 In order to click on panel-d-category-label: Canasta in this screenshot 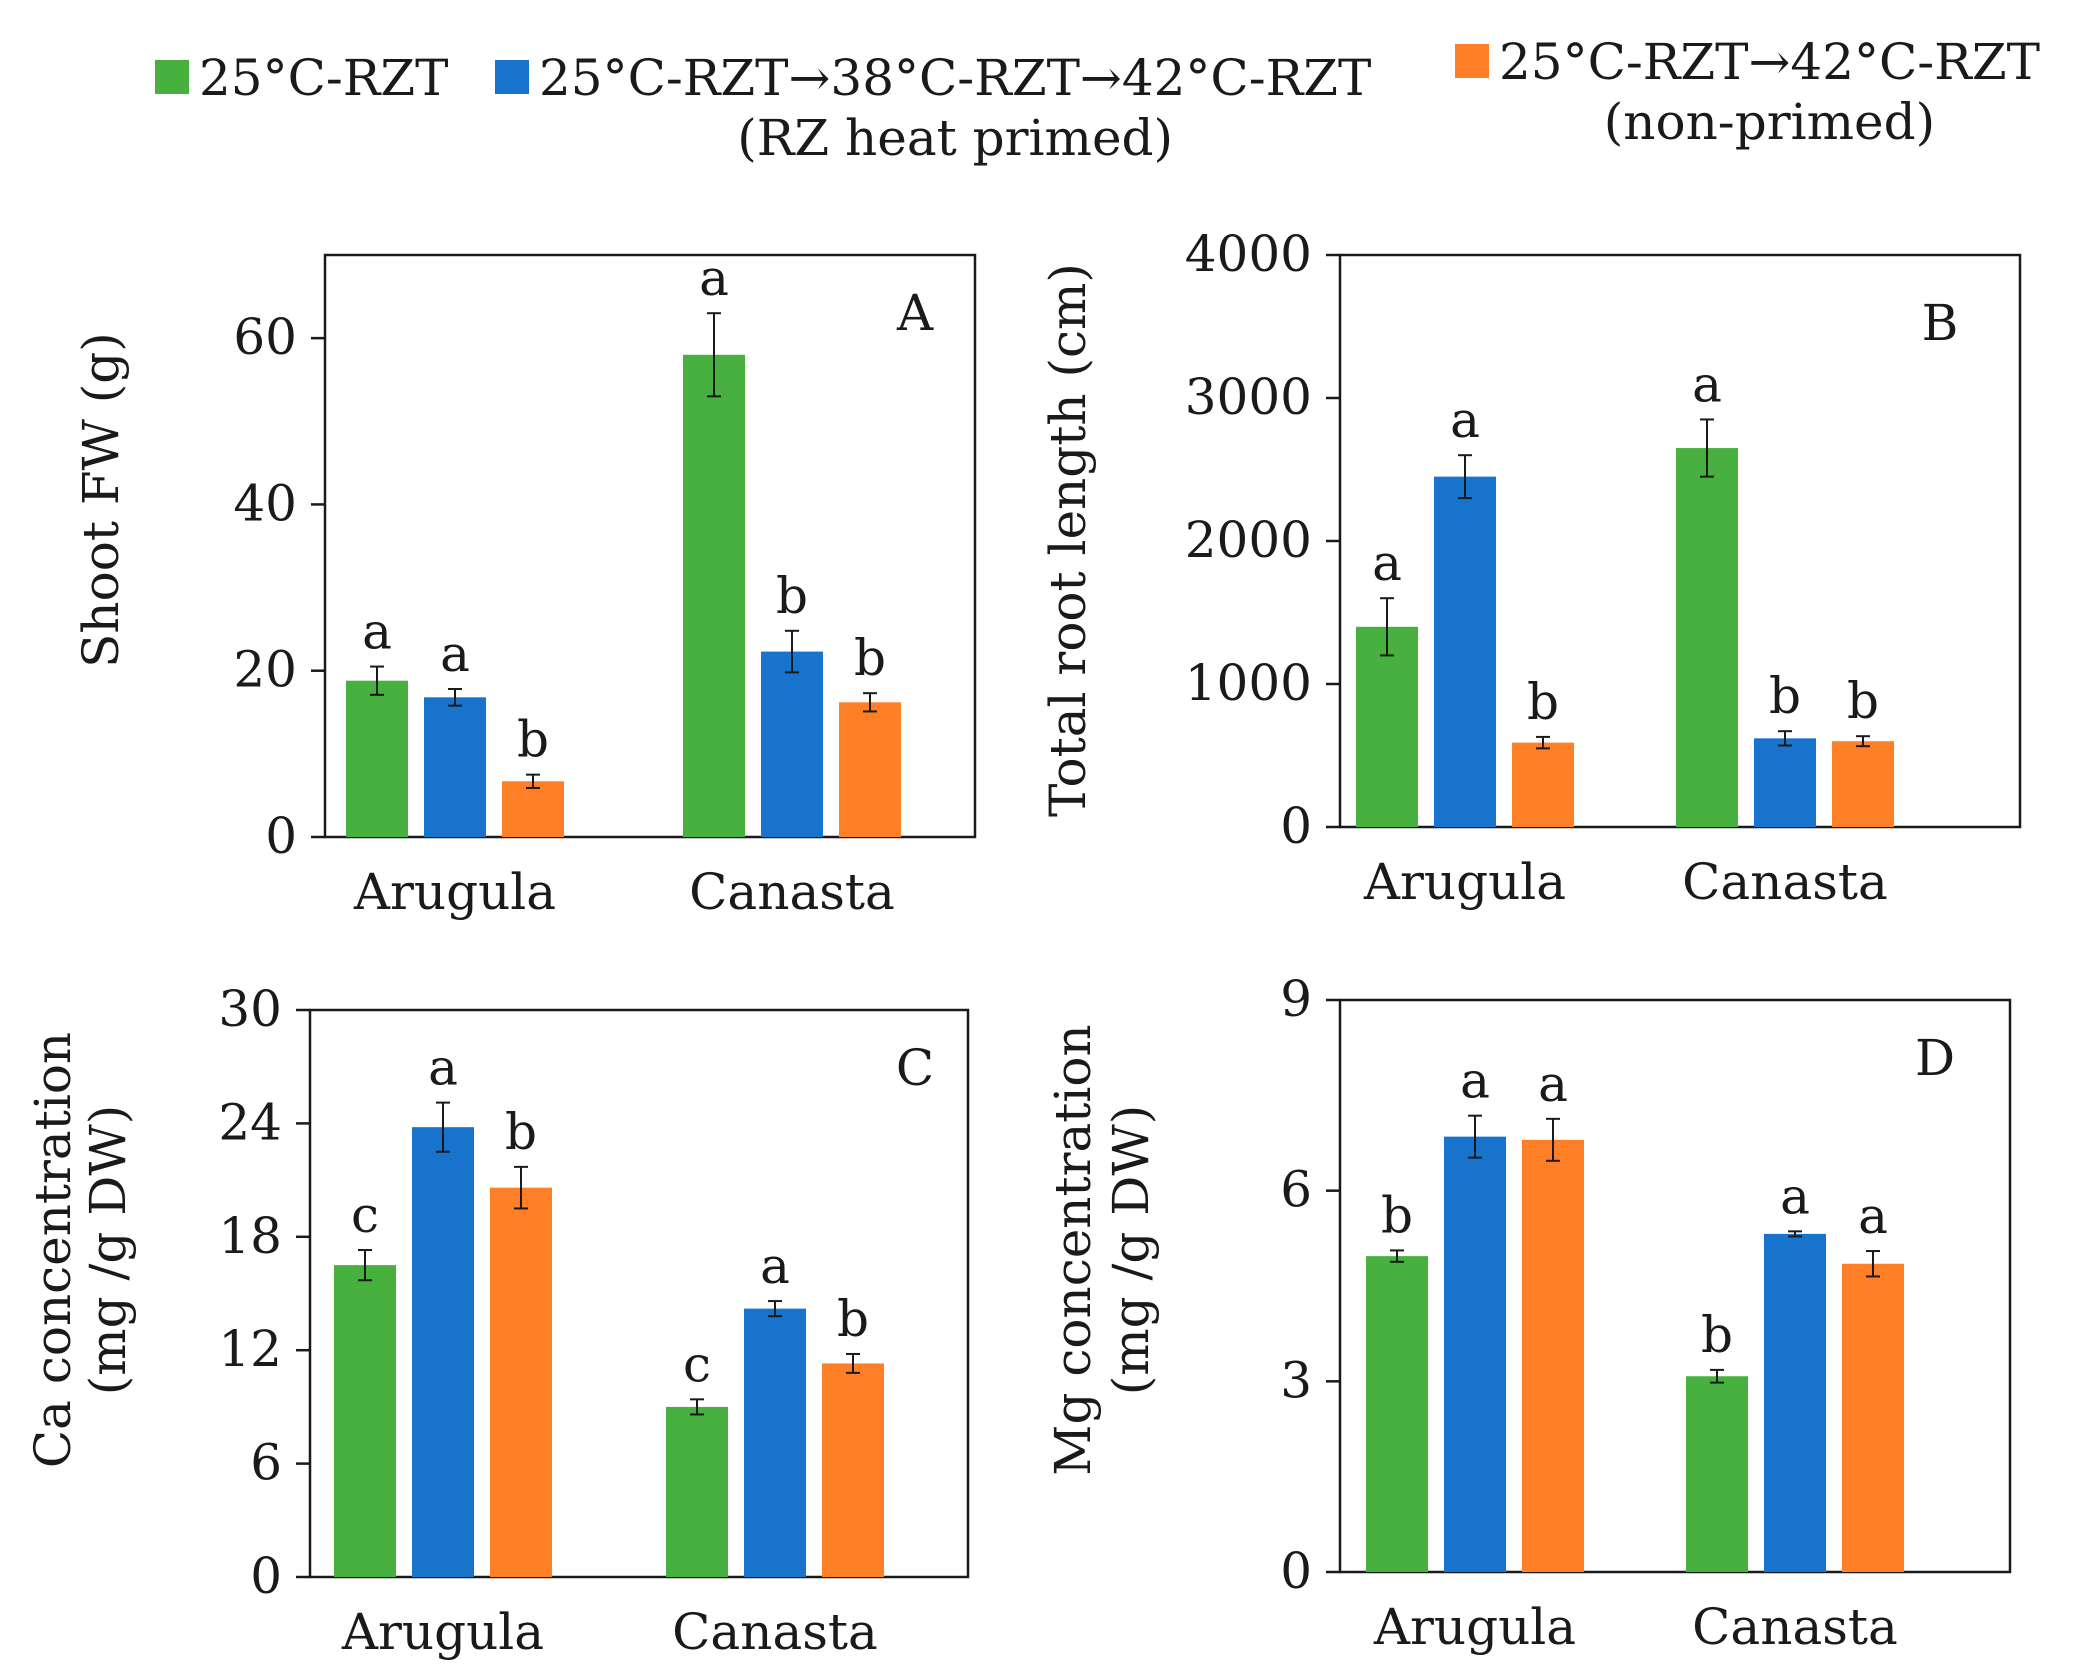, I will do `click(1795, 1627)`.